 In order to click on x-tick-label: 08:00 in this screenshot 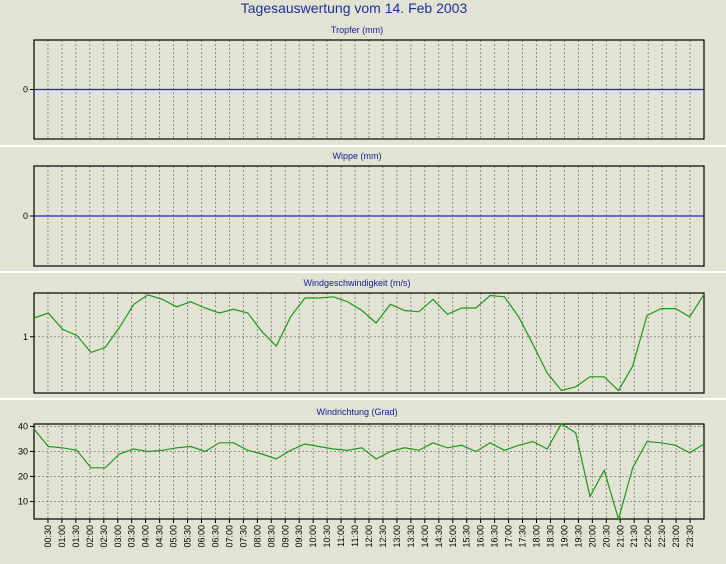, I will do `click(257, 536)`.